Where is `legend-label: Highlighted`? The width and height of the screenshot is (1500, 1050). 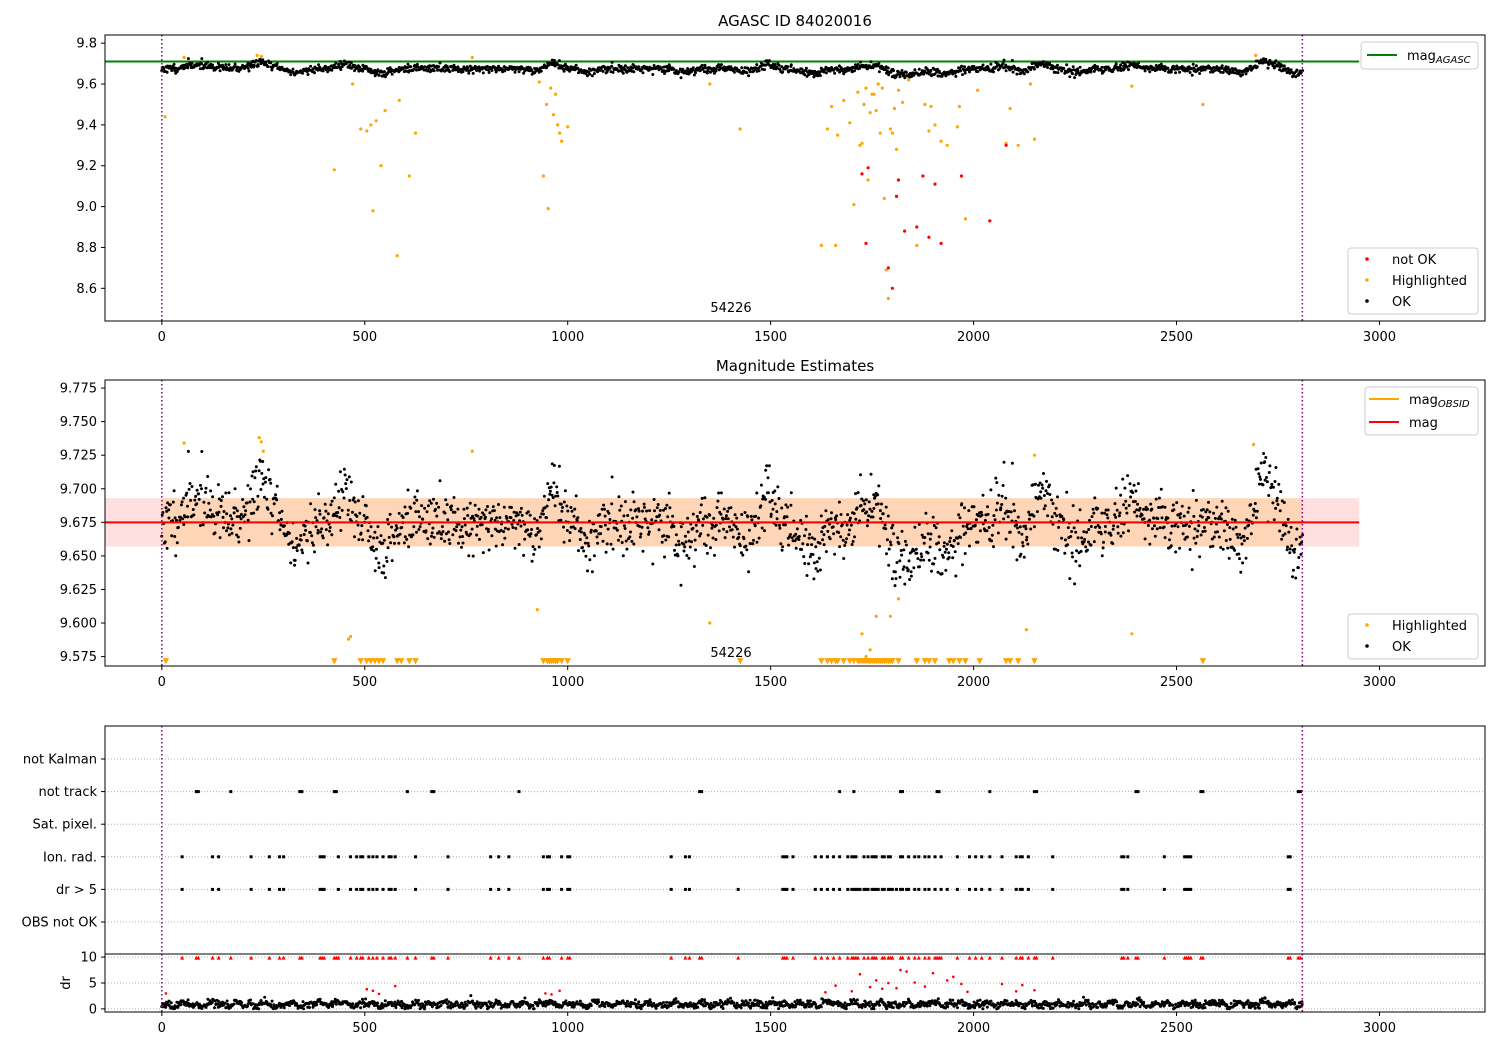
legend-label: Highlighted is located at coordinates (1429, 281).